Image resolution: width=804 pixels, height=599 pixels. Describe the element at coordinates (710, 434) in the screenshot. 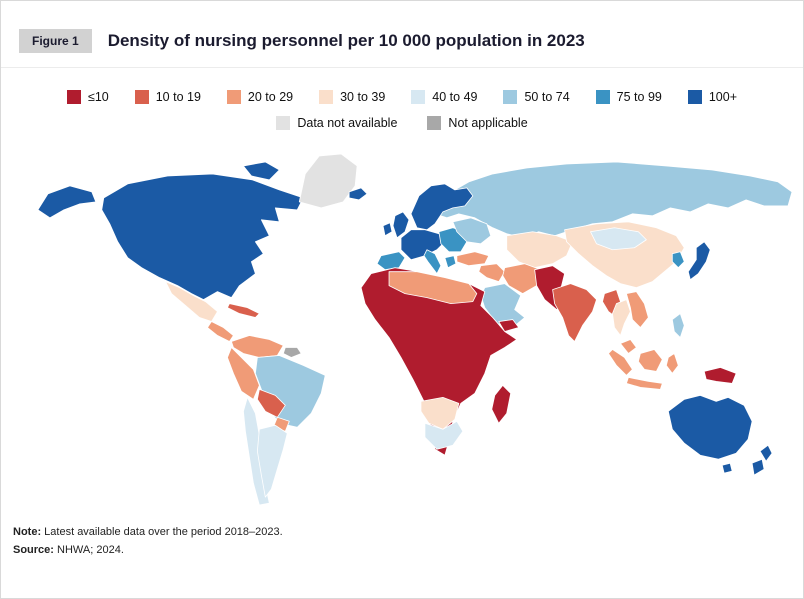

I see `region-australia` at that location.